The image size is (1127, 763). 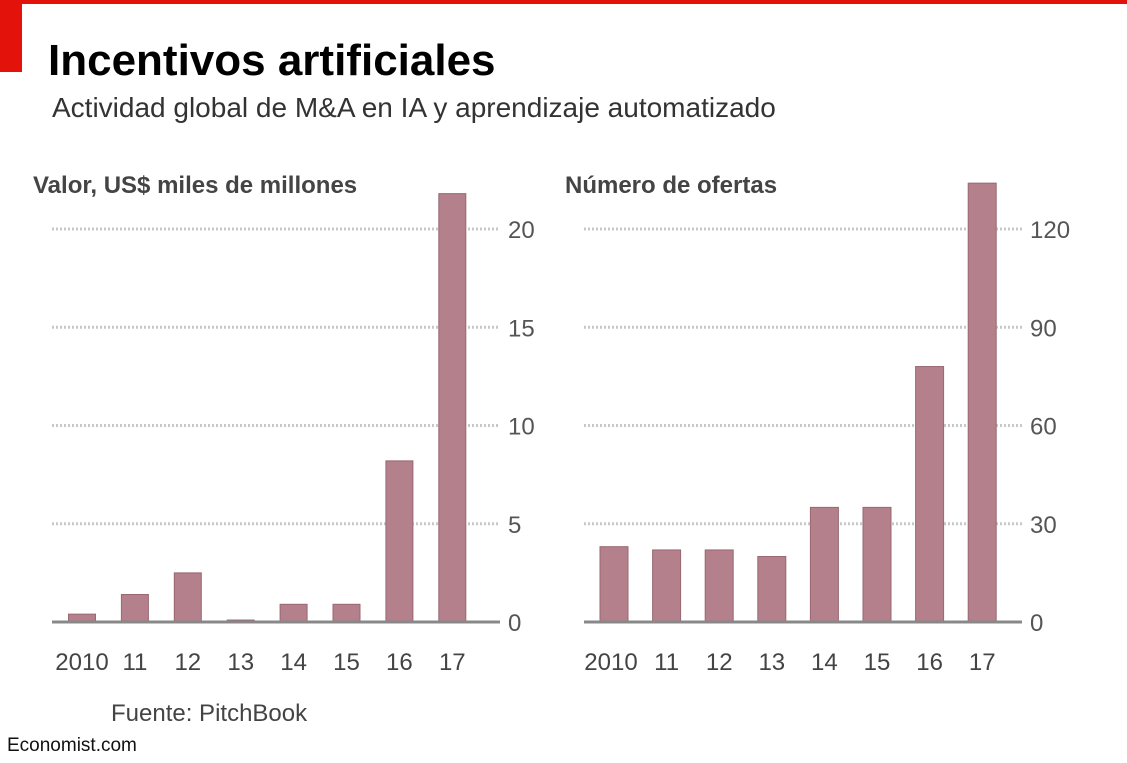 What do you see at coordinates (514, 525) in the screenshot?
I see `y-tick-label: 5` at bounding box center [514, 525].